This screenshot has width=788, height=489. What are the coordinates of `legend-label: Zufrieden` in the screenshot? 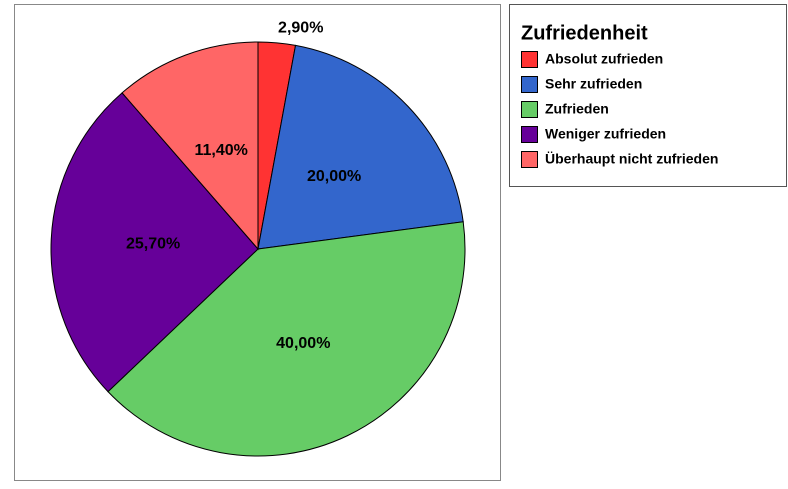 It's located at (577, 109).